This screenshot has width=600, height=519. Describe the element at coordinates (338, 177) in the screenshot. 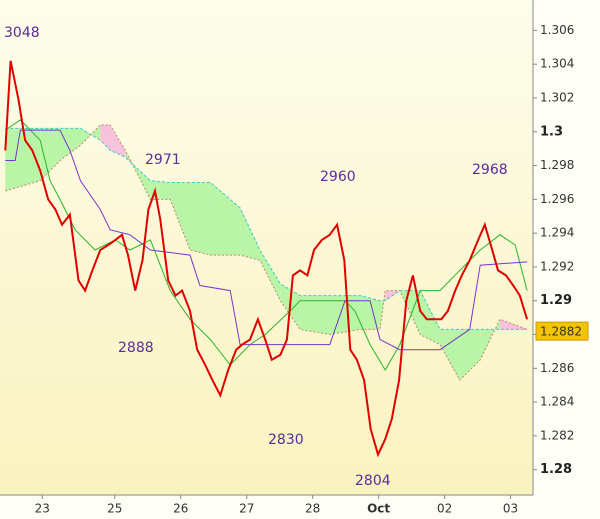

I see `annotation: 2960` at that location.